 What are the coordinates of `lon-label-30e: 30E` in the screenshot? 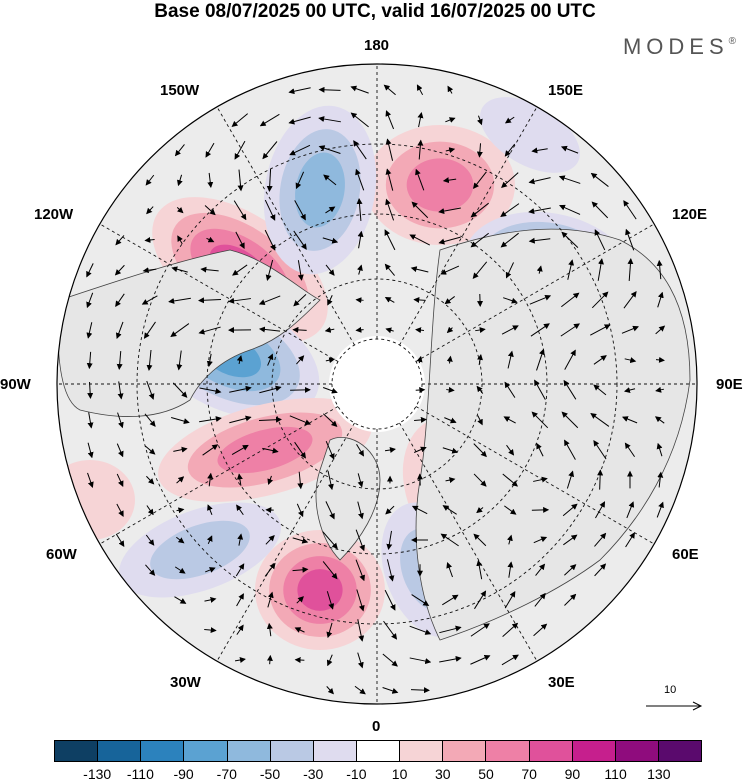 It's located at (561, 682).